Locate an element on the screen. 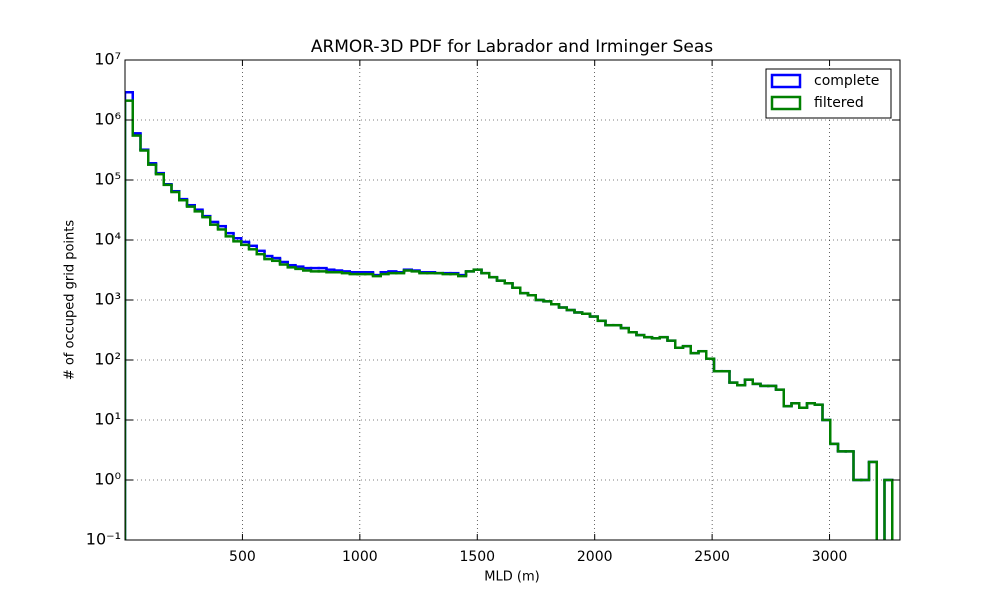 The image size is (1000, 600). y-tick-label: 10⁴ is located at coordinates (107, 239).